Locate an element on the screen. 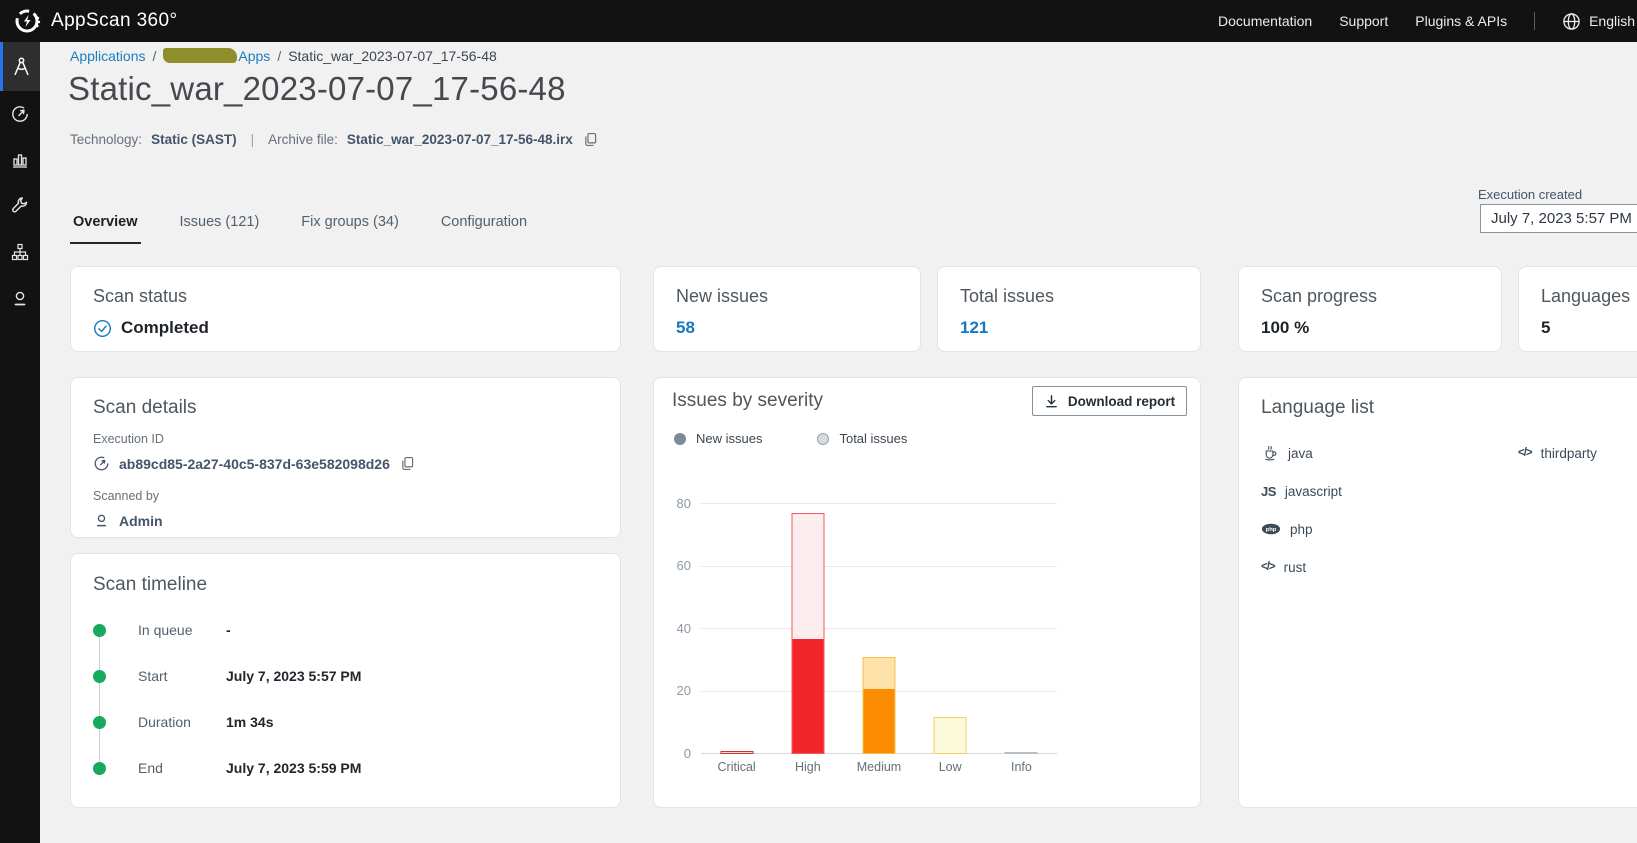  new-issues-title: New issues is located at coordinates (722, 296).